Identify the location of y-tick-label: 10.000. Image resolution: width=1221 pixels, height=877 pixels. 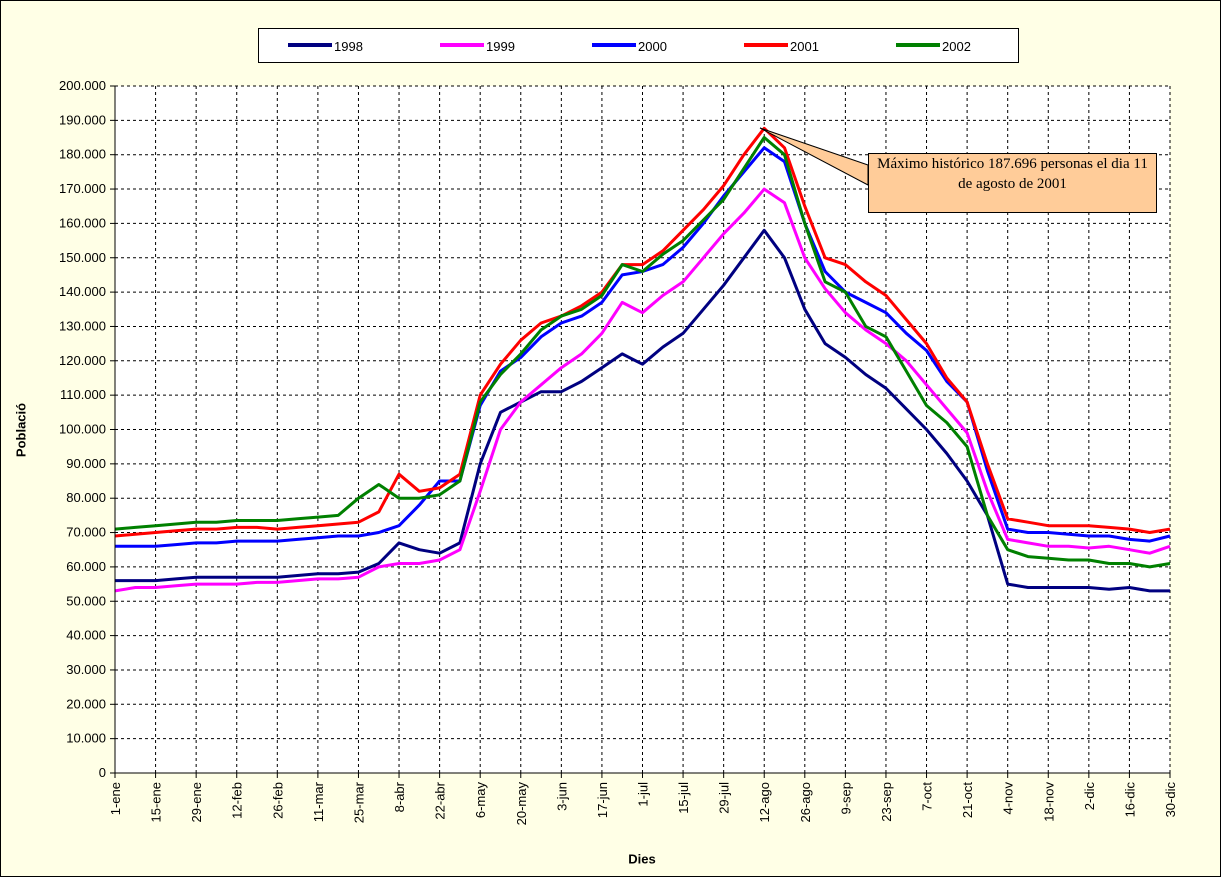
(86, 738).